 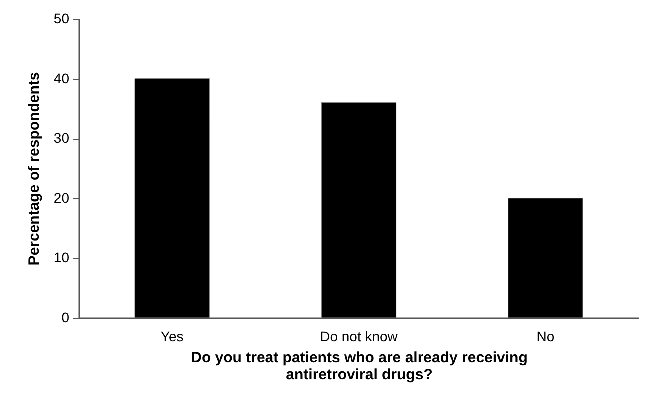 I want to click on y-axis-title: Percentage of respondents, so click(x=34, y=169).